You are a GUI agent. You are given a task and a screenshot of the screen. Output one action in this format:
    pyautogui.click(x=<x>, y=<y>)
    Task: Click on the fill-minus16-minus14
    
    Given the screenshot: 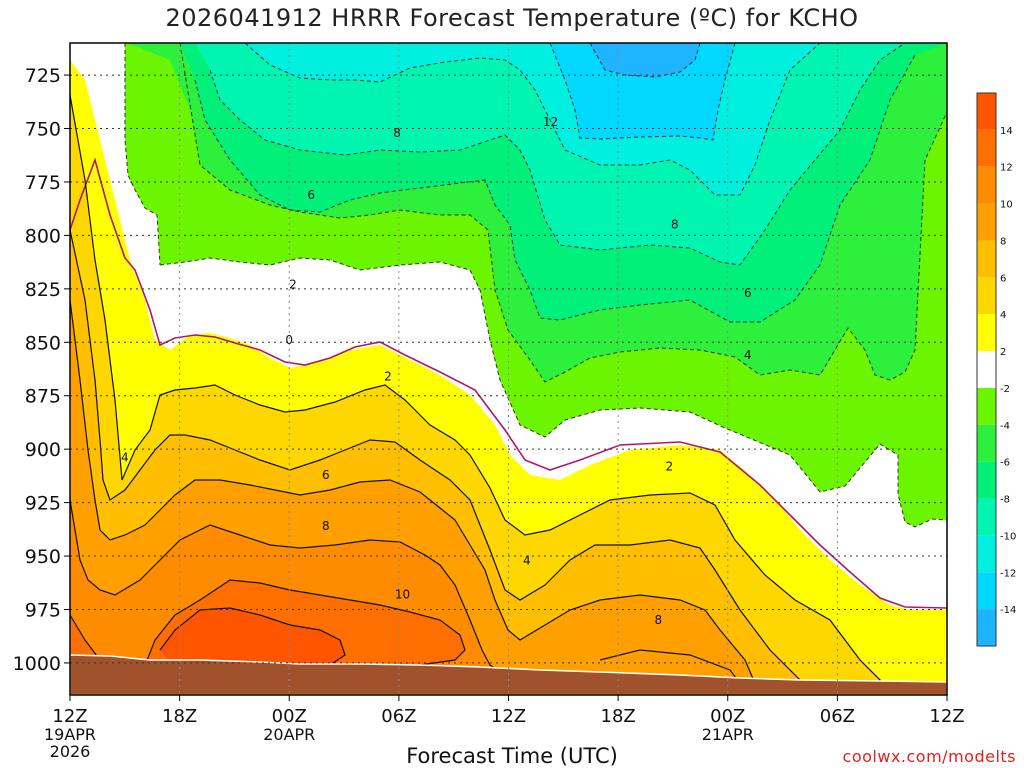 What is the action you would take?
    pyautogui.click(x=645, y=60)
    